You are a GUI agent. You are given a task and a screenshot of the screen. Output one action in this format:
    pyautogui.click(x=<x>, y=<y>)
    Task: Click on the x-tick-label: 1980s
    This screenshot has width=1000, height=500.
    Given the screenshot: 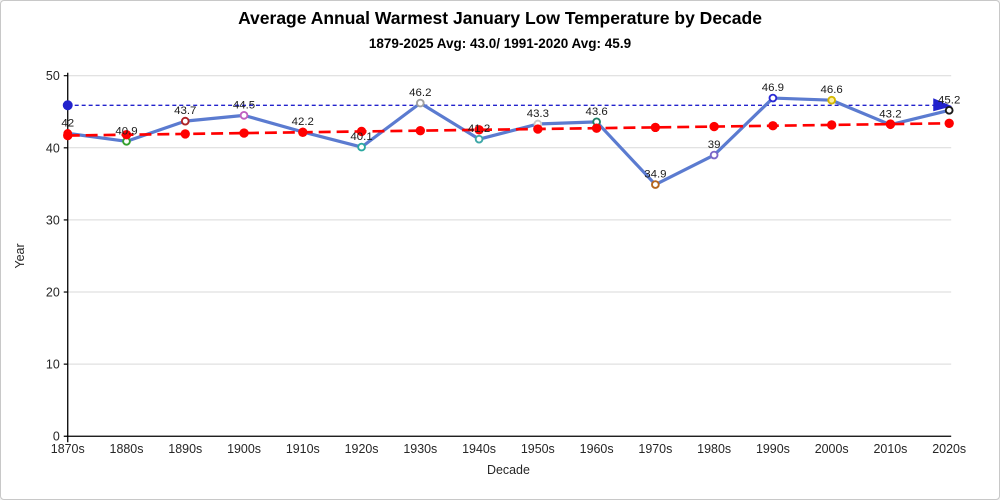 What is the action you would take?
    pyautogui.click(x=714, y=449)
    